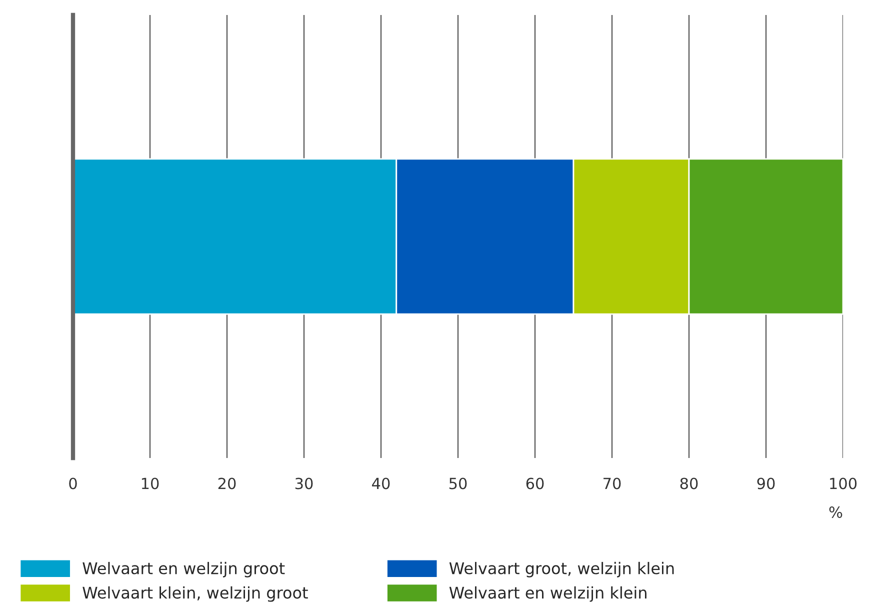 The width and height of the screenshot is (873, 615). I want to click on x-tick-label: 50, so click(458, 484).